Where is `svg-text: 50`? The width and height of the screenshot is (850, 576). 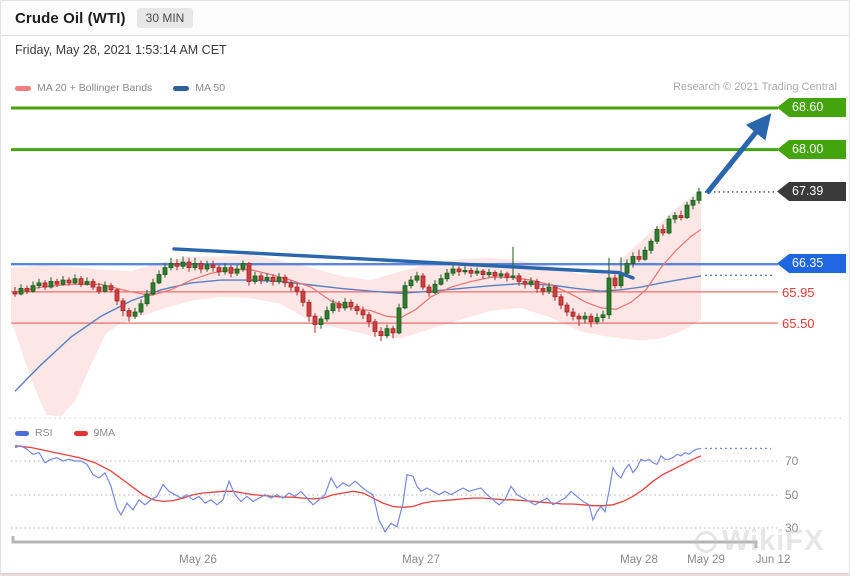 svg-text: 50 is located at coordinates (792, 495).